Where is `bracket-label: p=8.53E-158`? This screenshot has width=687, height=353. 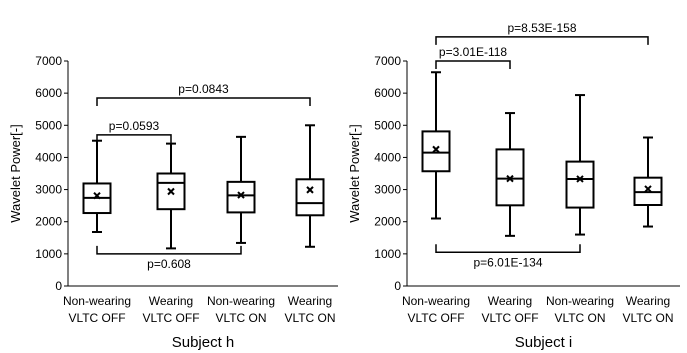 bracket-label: p=8.53E-158 is located at coordinates (541, 28).